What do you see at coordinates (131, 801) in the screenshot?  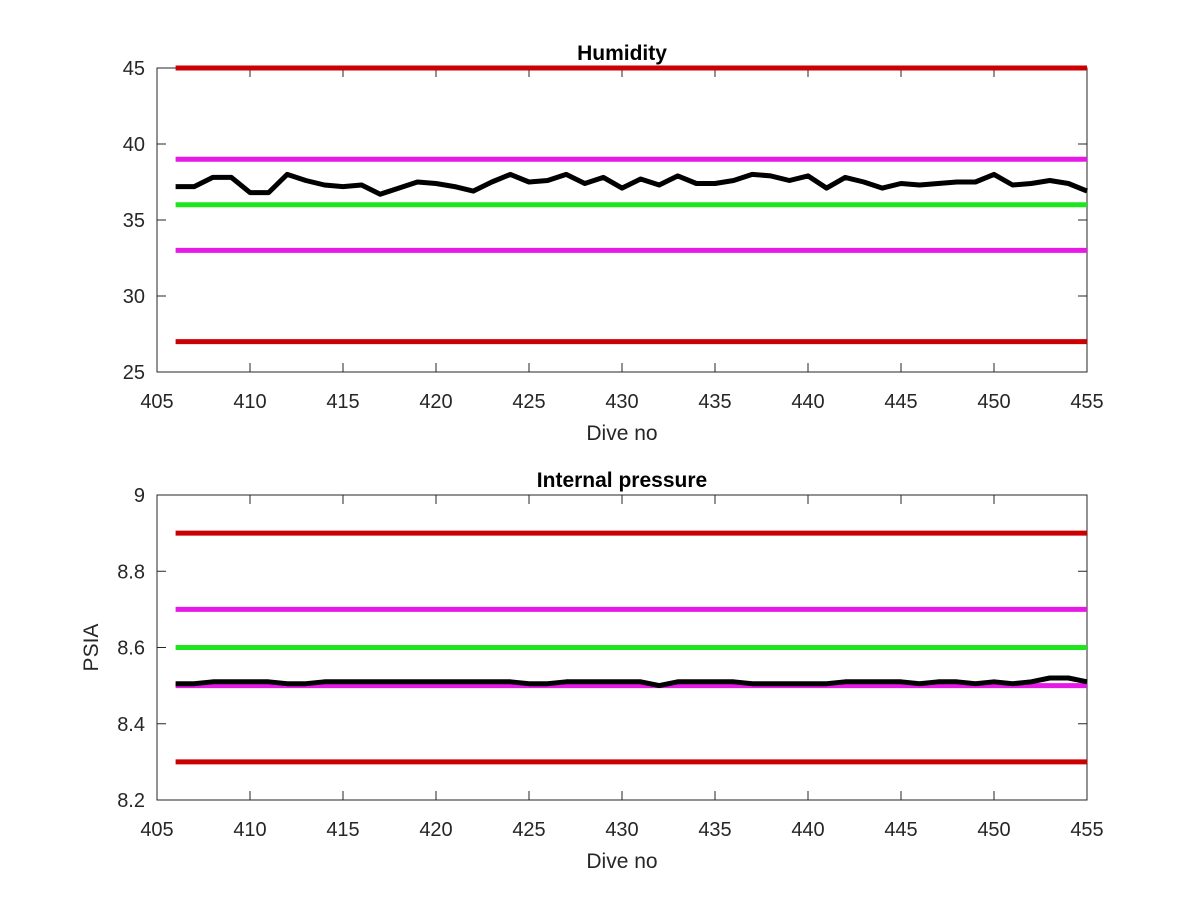 I see `y-tick-label: 8.2` at bounding box center [131, 801].